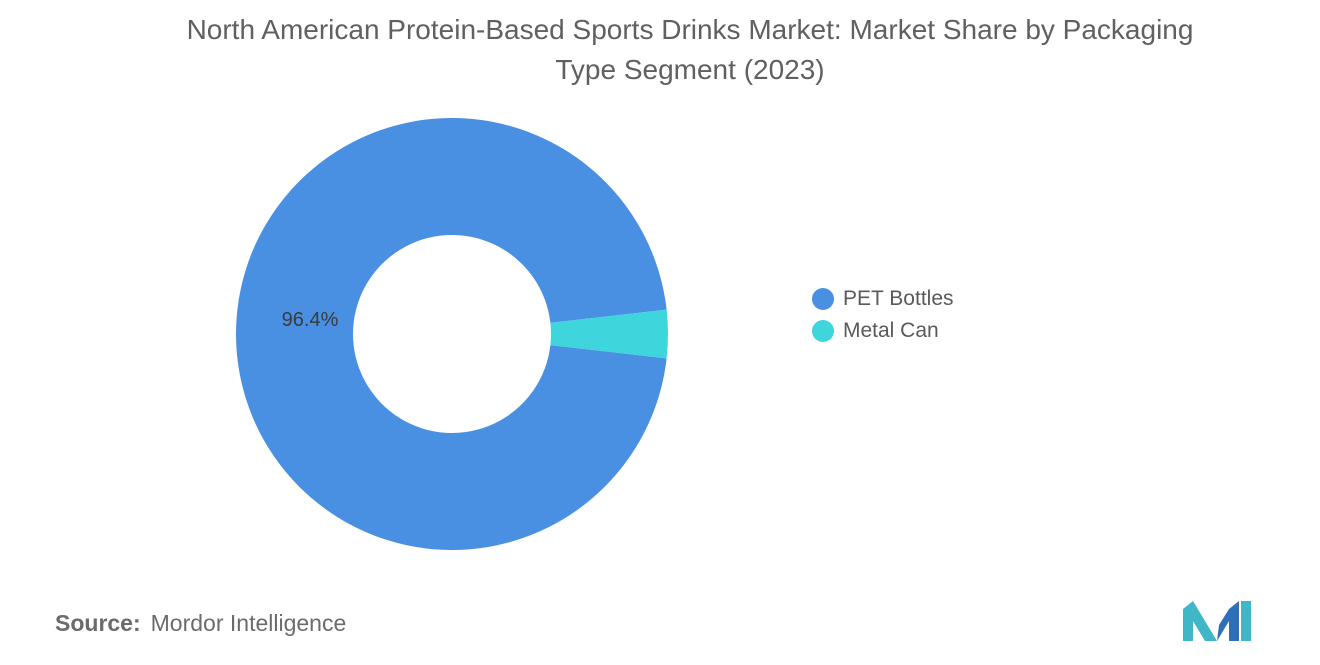 Image resolution: width=1320 pixels, height=665 pixels. I want to click on source-note: Source: Mordor Intelligence, so click(200, 623).